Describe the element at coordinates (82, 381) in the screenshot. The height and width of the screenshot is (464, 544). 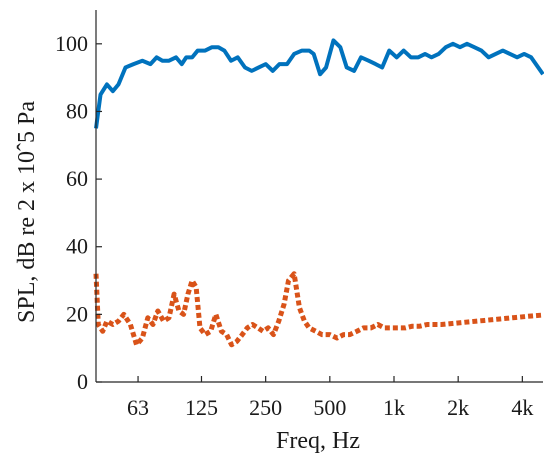
I see `y-tick-label: 0` at that location.